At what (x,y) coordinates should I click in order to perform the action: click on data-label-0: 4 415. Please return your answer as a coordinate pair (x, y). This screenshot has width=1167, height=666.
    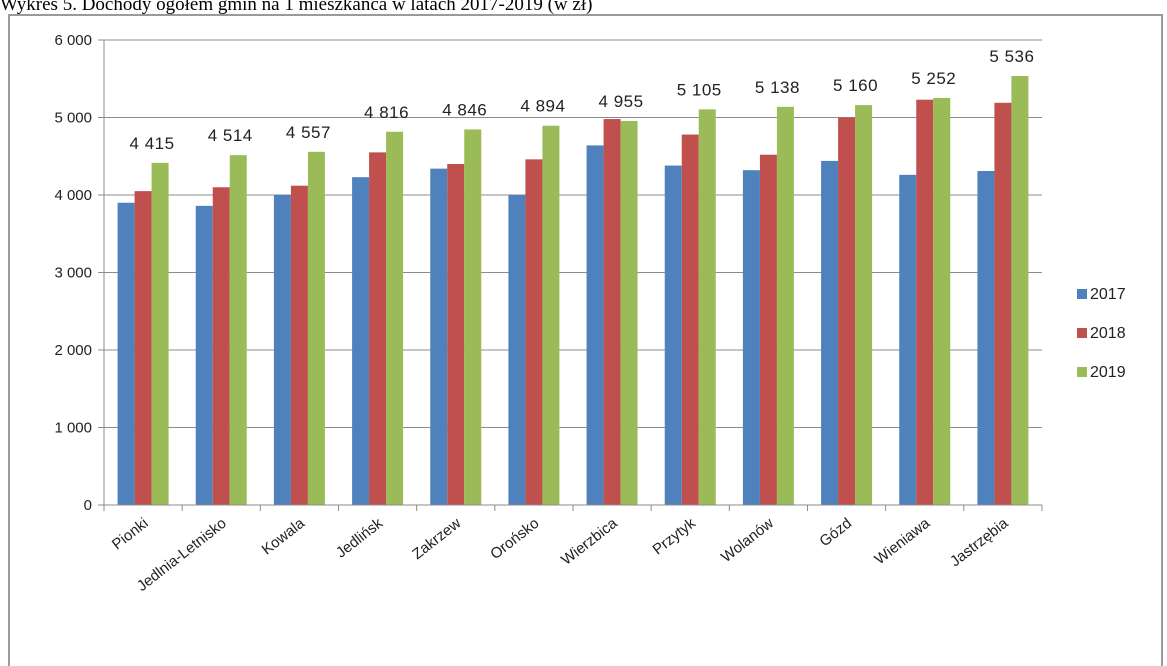
    Looking at the image, I should click on (152, 143).